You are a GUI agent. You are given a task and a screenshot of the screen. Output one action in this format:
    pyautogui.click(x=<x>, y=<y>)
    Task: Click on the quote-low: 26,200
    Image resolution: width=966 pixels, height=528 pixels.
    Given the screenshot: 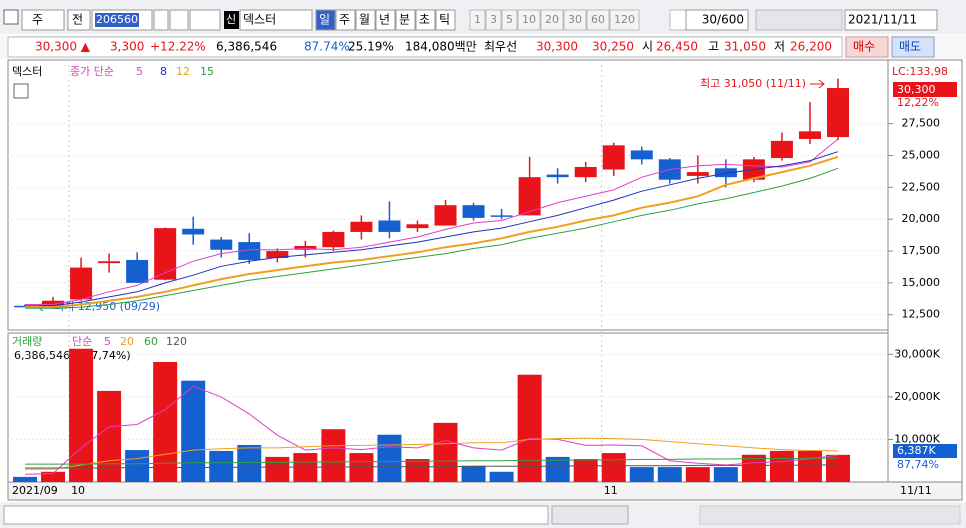 What is the action you would take?
    pyautogui.click(x=811, y=47)
    